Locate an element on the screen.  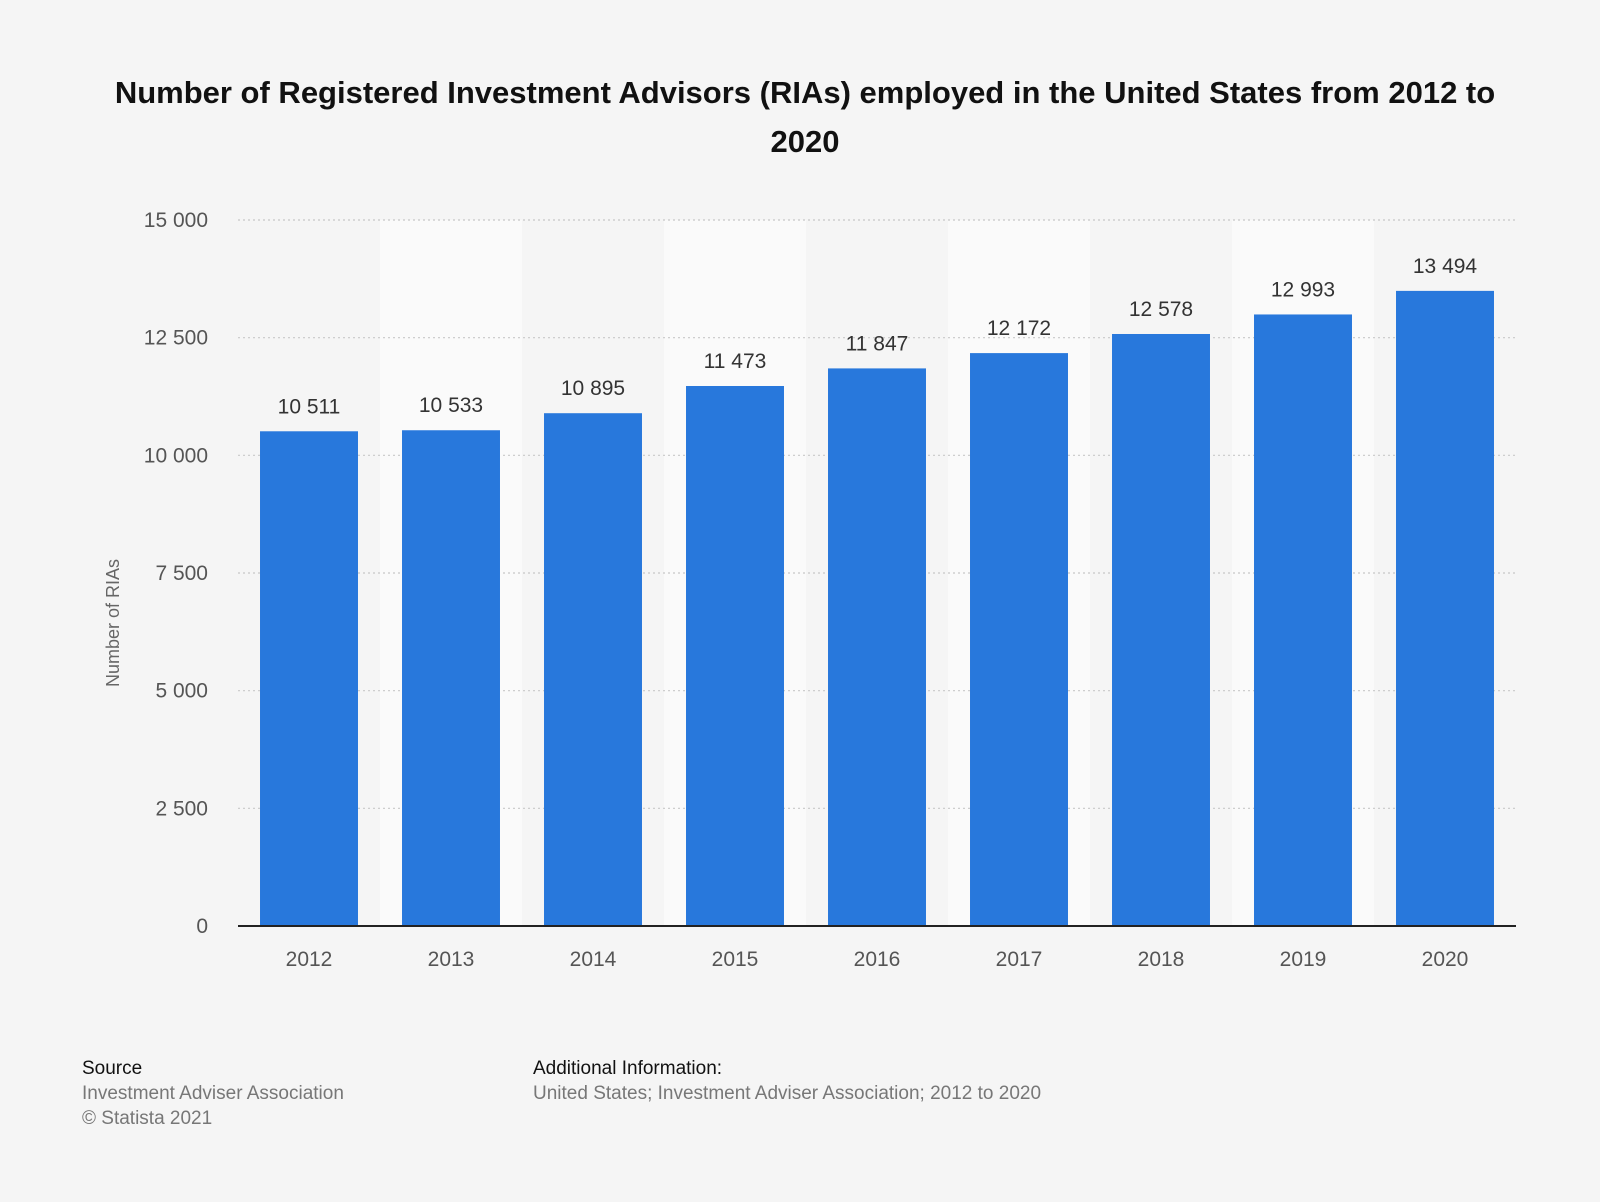
bar-2017 is located at coordinates (1019, 640).